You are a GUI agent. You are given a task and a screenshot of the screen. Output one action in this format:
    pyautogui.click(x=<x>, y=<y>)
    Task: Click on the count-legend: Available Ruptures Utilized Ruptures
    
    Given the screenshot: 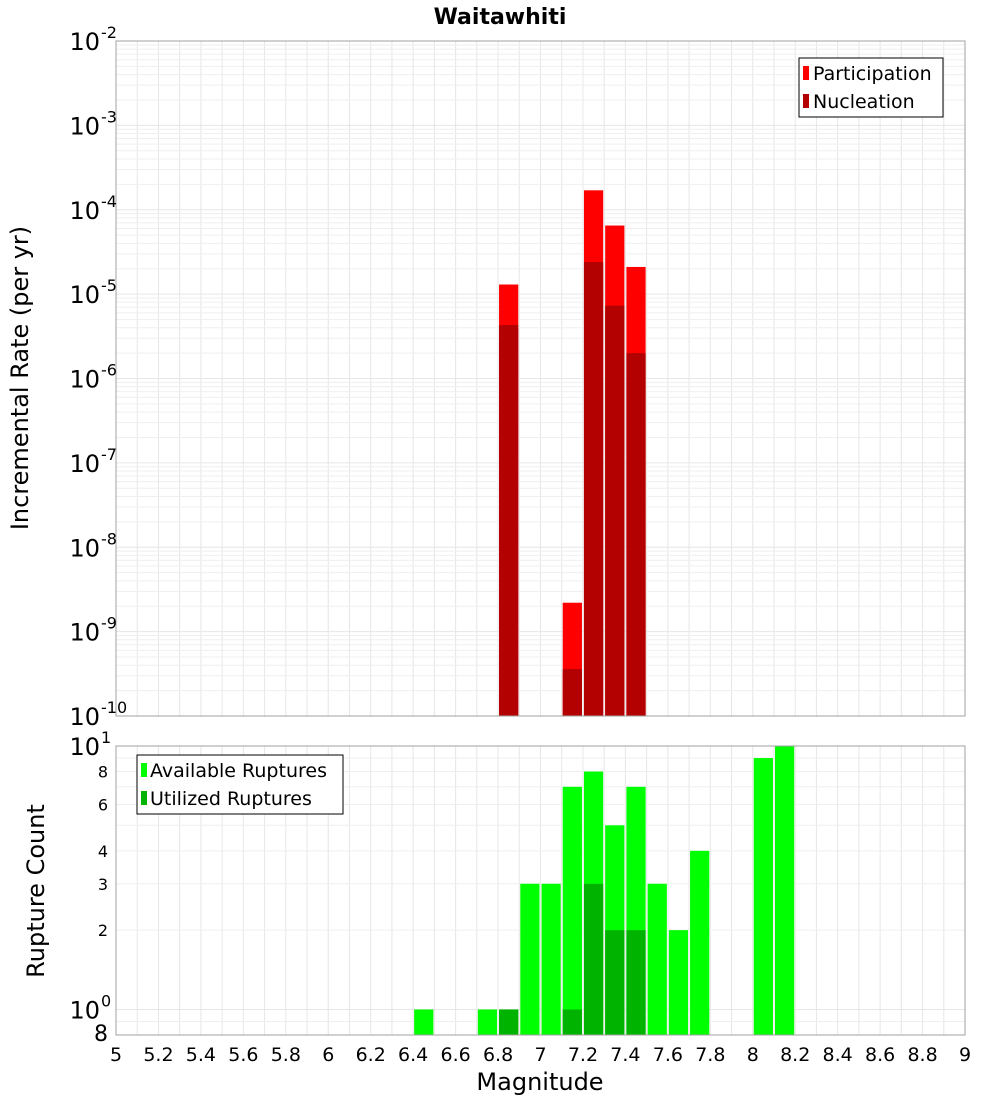 What is the action you would take?
    pyautogui.click(x=240, y=784)
    